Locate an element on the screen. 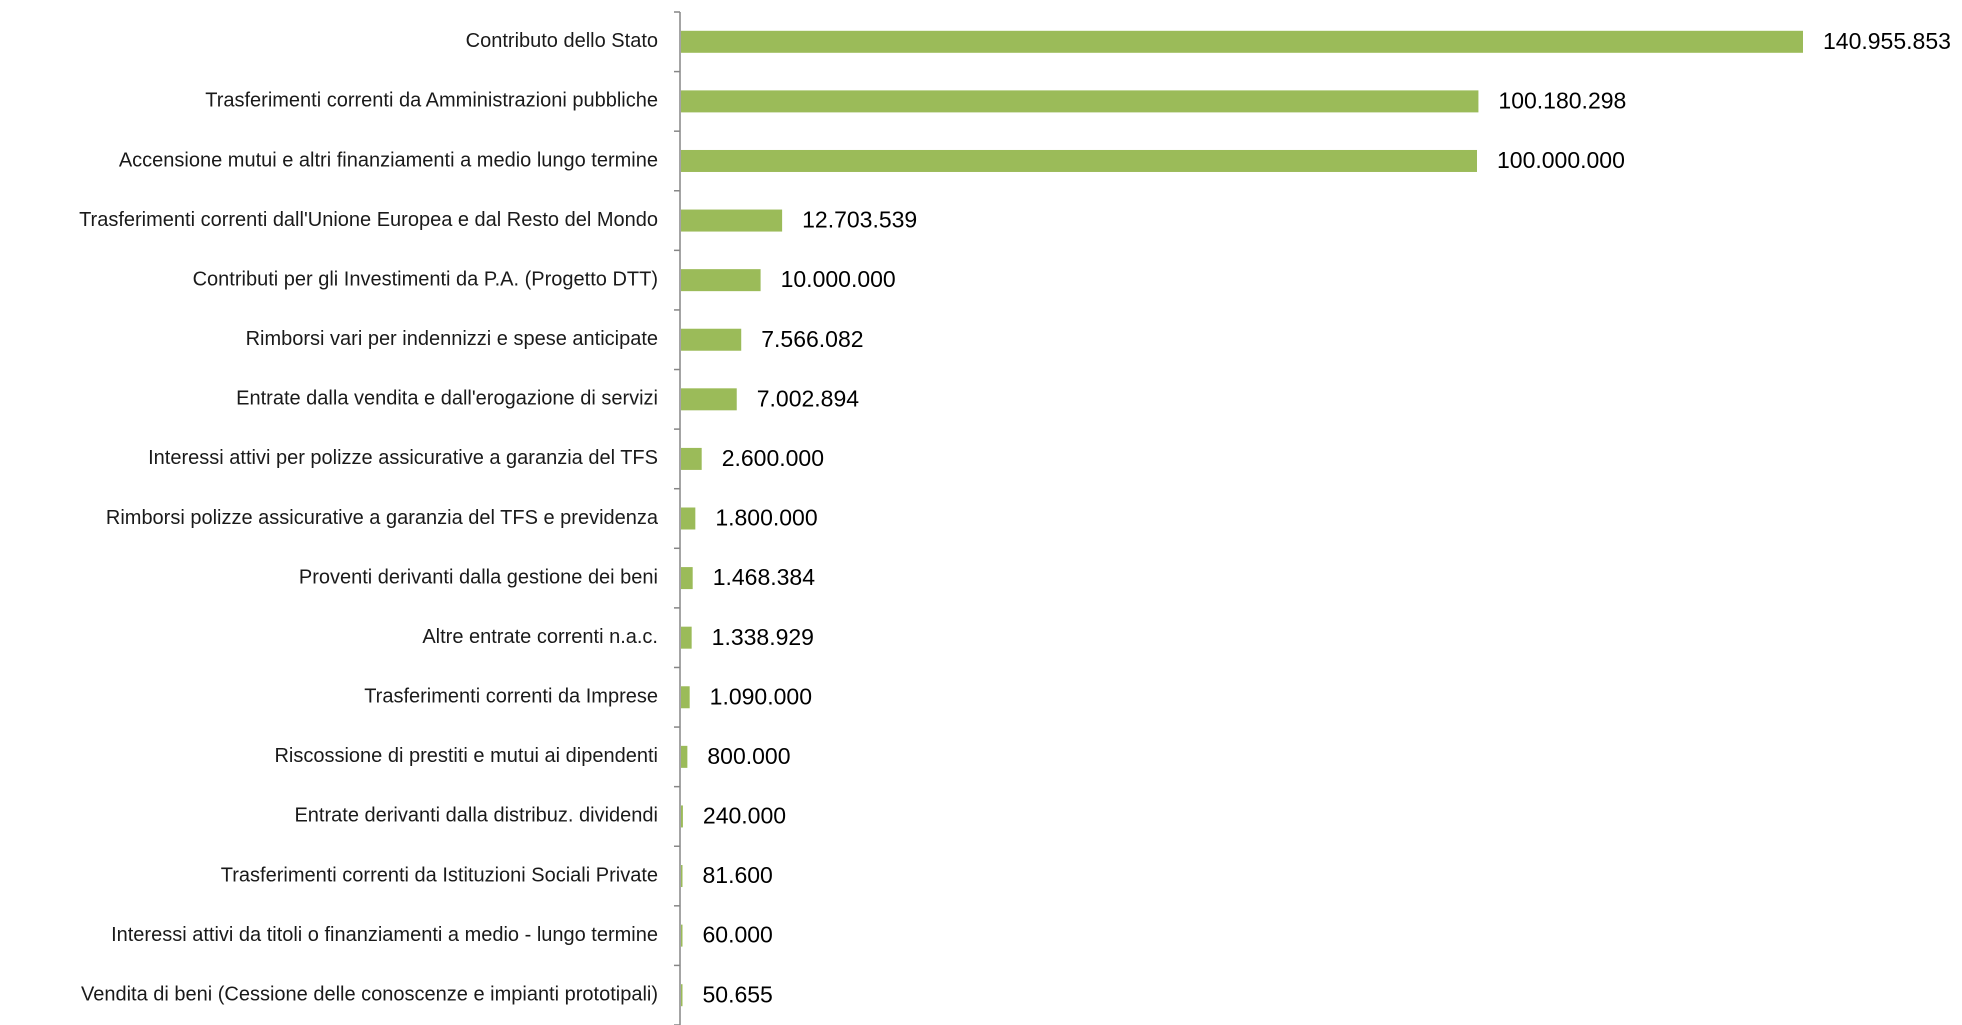 The width and height of the screenshot is (1962, 1025). value-label: 140.955.853 is located at coordinates (1887, 41).